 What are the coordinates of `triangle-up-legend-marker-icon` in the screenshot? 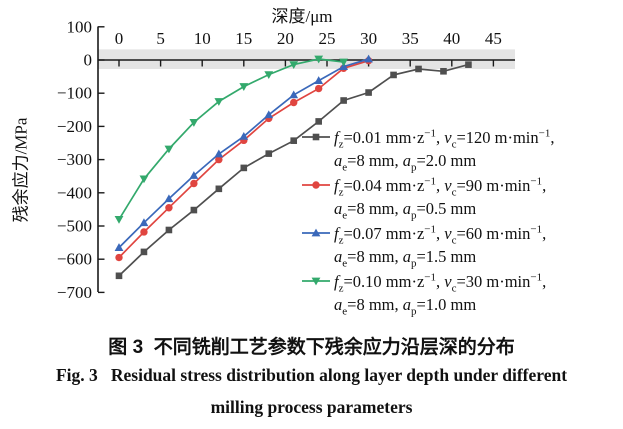 It's located at (316, 232).